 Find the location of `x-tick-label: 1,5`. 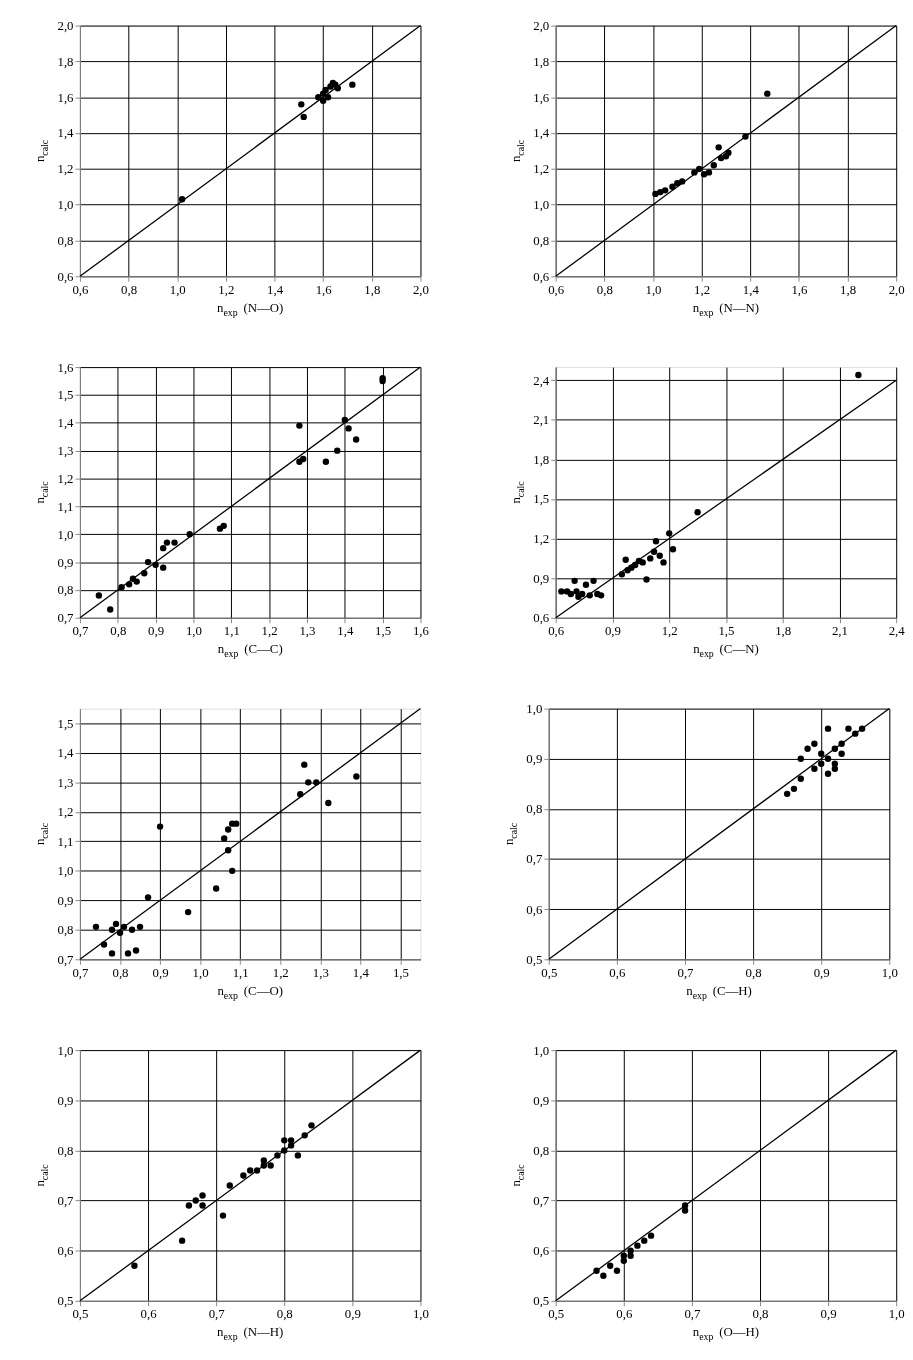

x-tick-label: 1,5 is located at coordinates (383, 631).